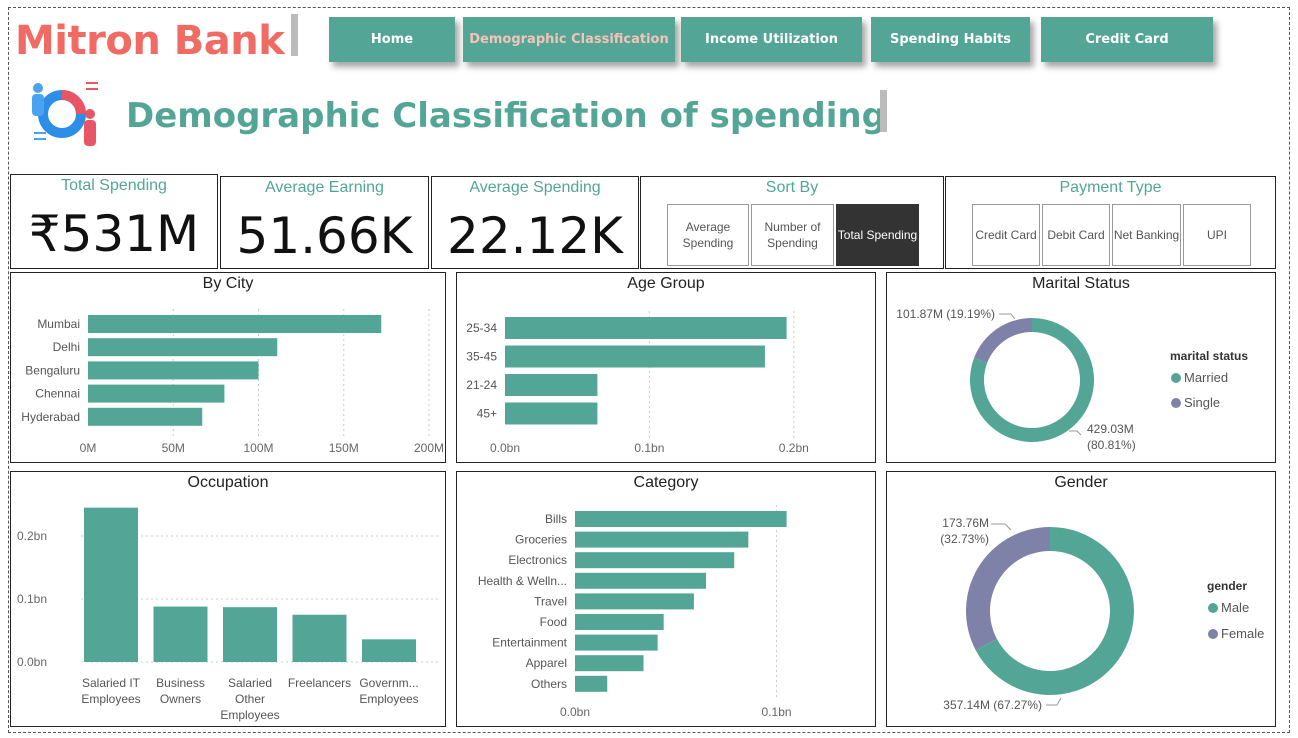 The height and width of the screenshot is (738, 1298). I want to click on y-tick-label: 0.1bn, so click(32, 599).